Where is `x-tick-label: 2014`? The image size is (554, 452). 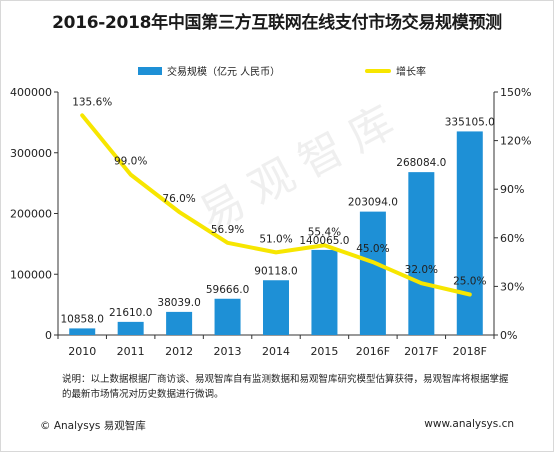 x-tick-label: 2014 is located at coordinates (276, 351).